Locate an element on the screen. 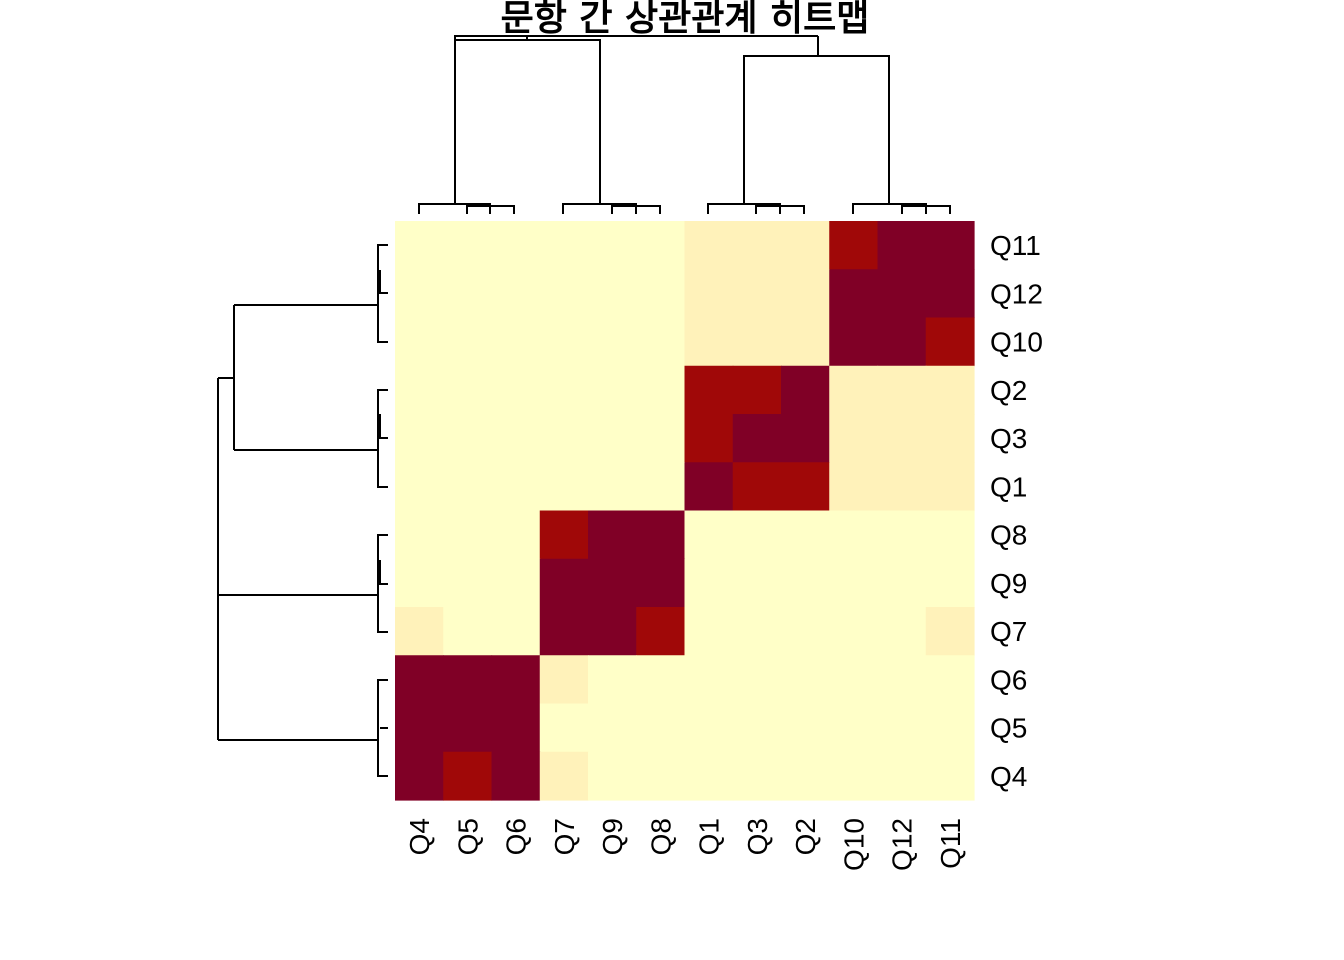  heatmap-cell-Q7-Q1 is located at coordinates (709, 631).